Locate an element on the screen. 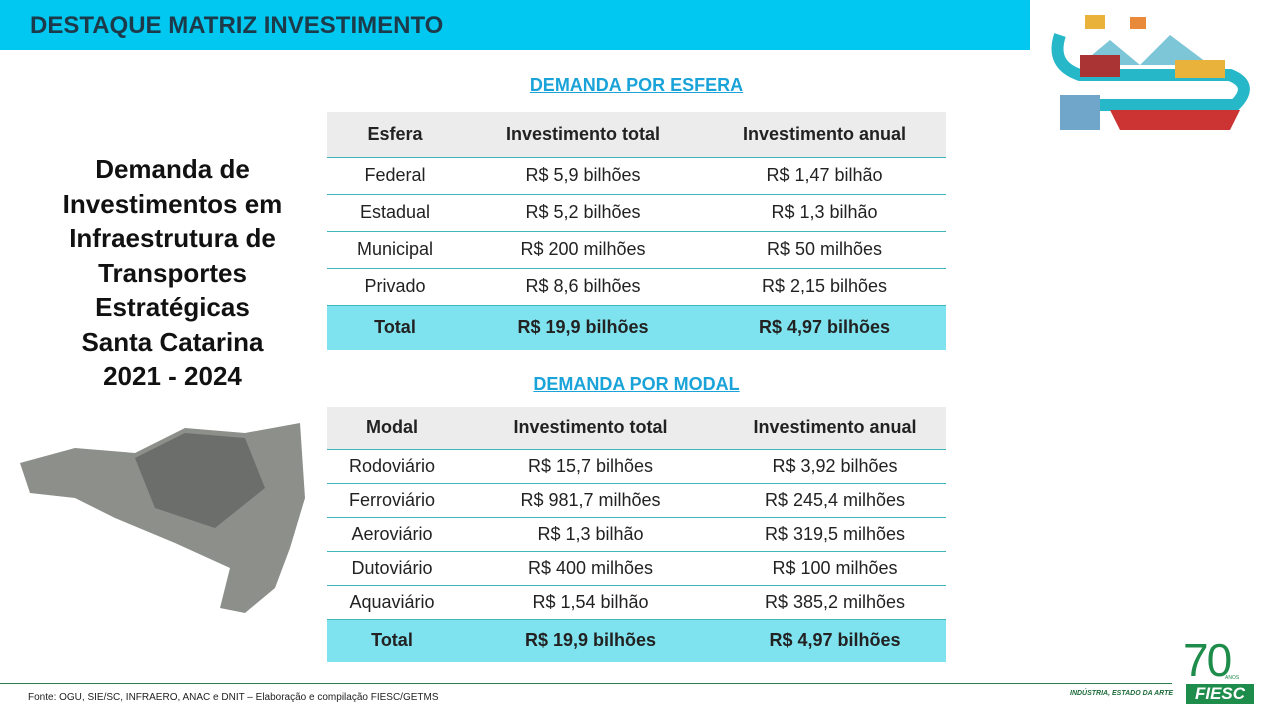  cell: R$ 385,2 milhões is located at coordinates (835, 602).